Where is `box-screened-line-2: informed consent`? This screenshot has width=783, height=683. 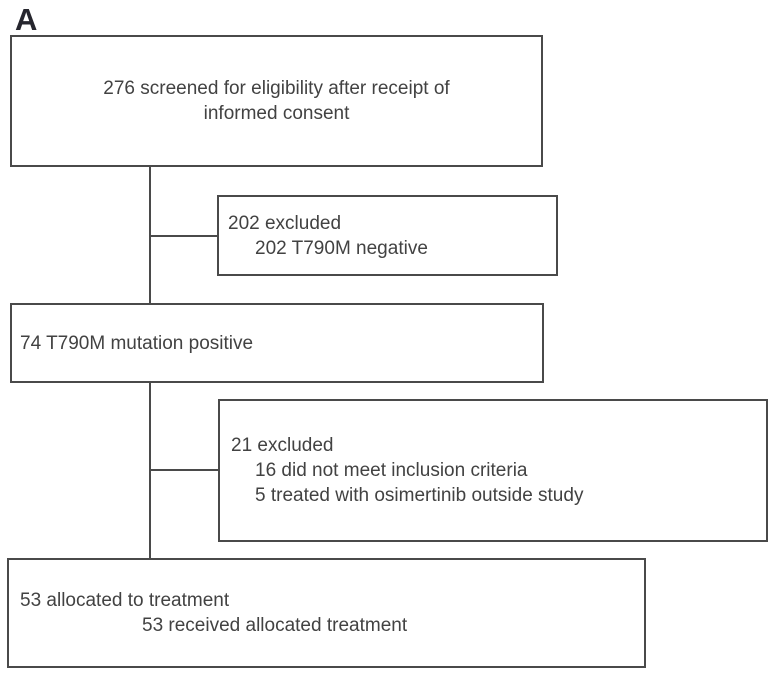 box-screened-line-2: informed consent is located at coordinates (276, 113).